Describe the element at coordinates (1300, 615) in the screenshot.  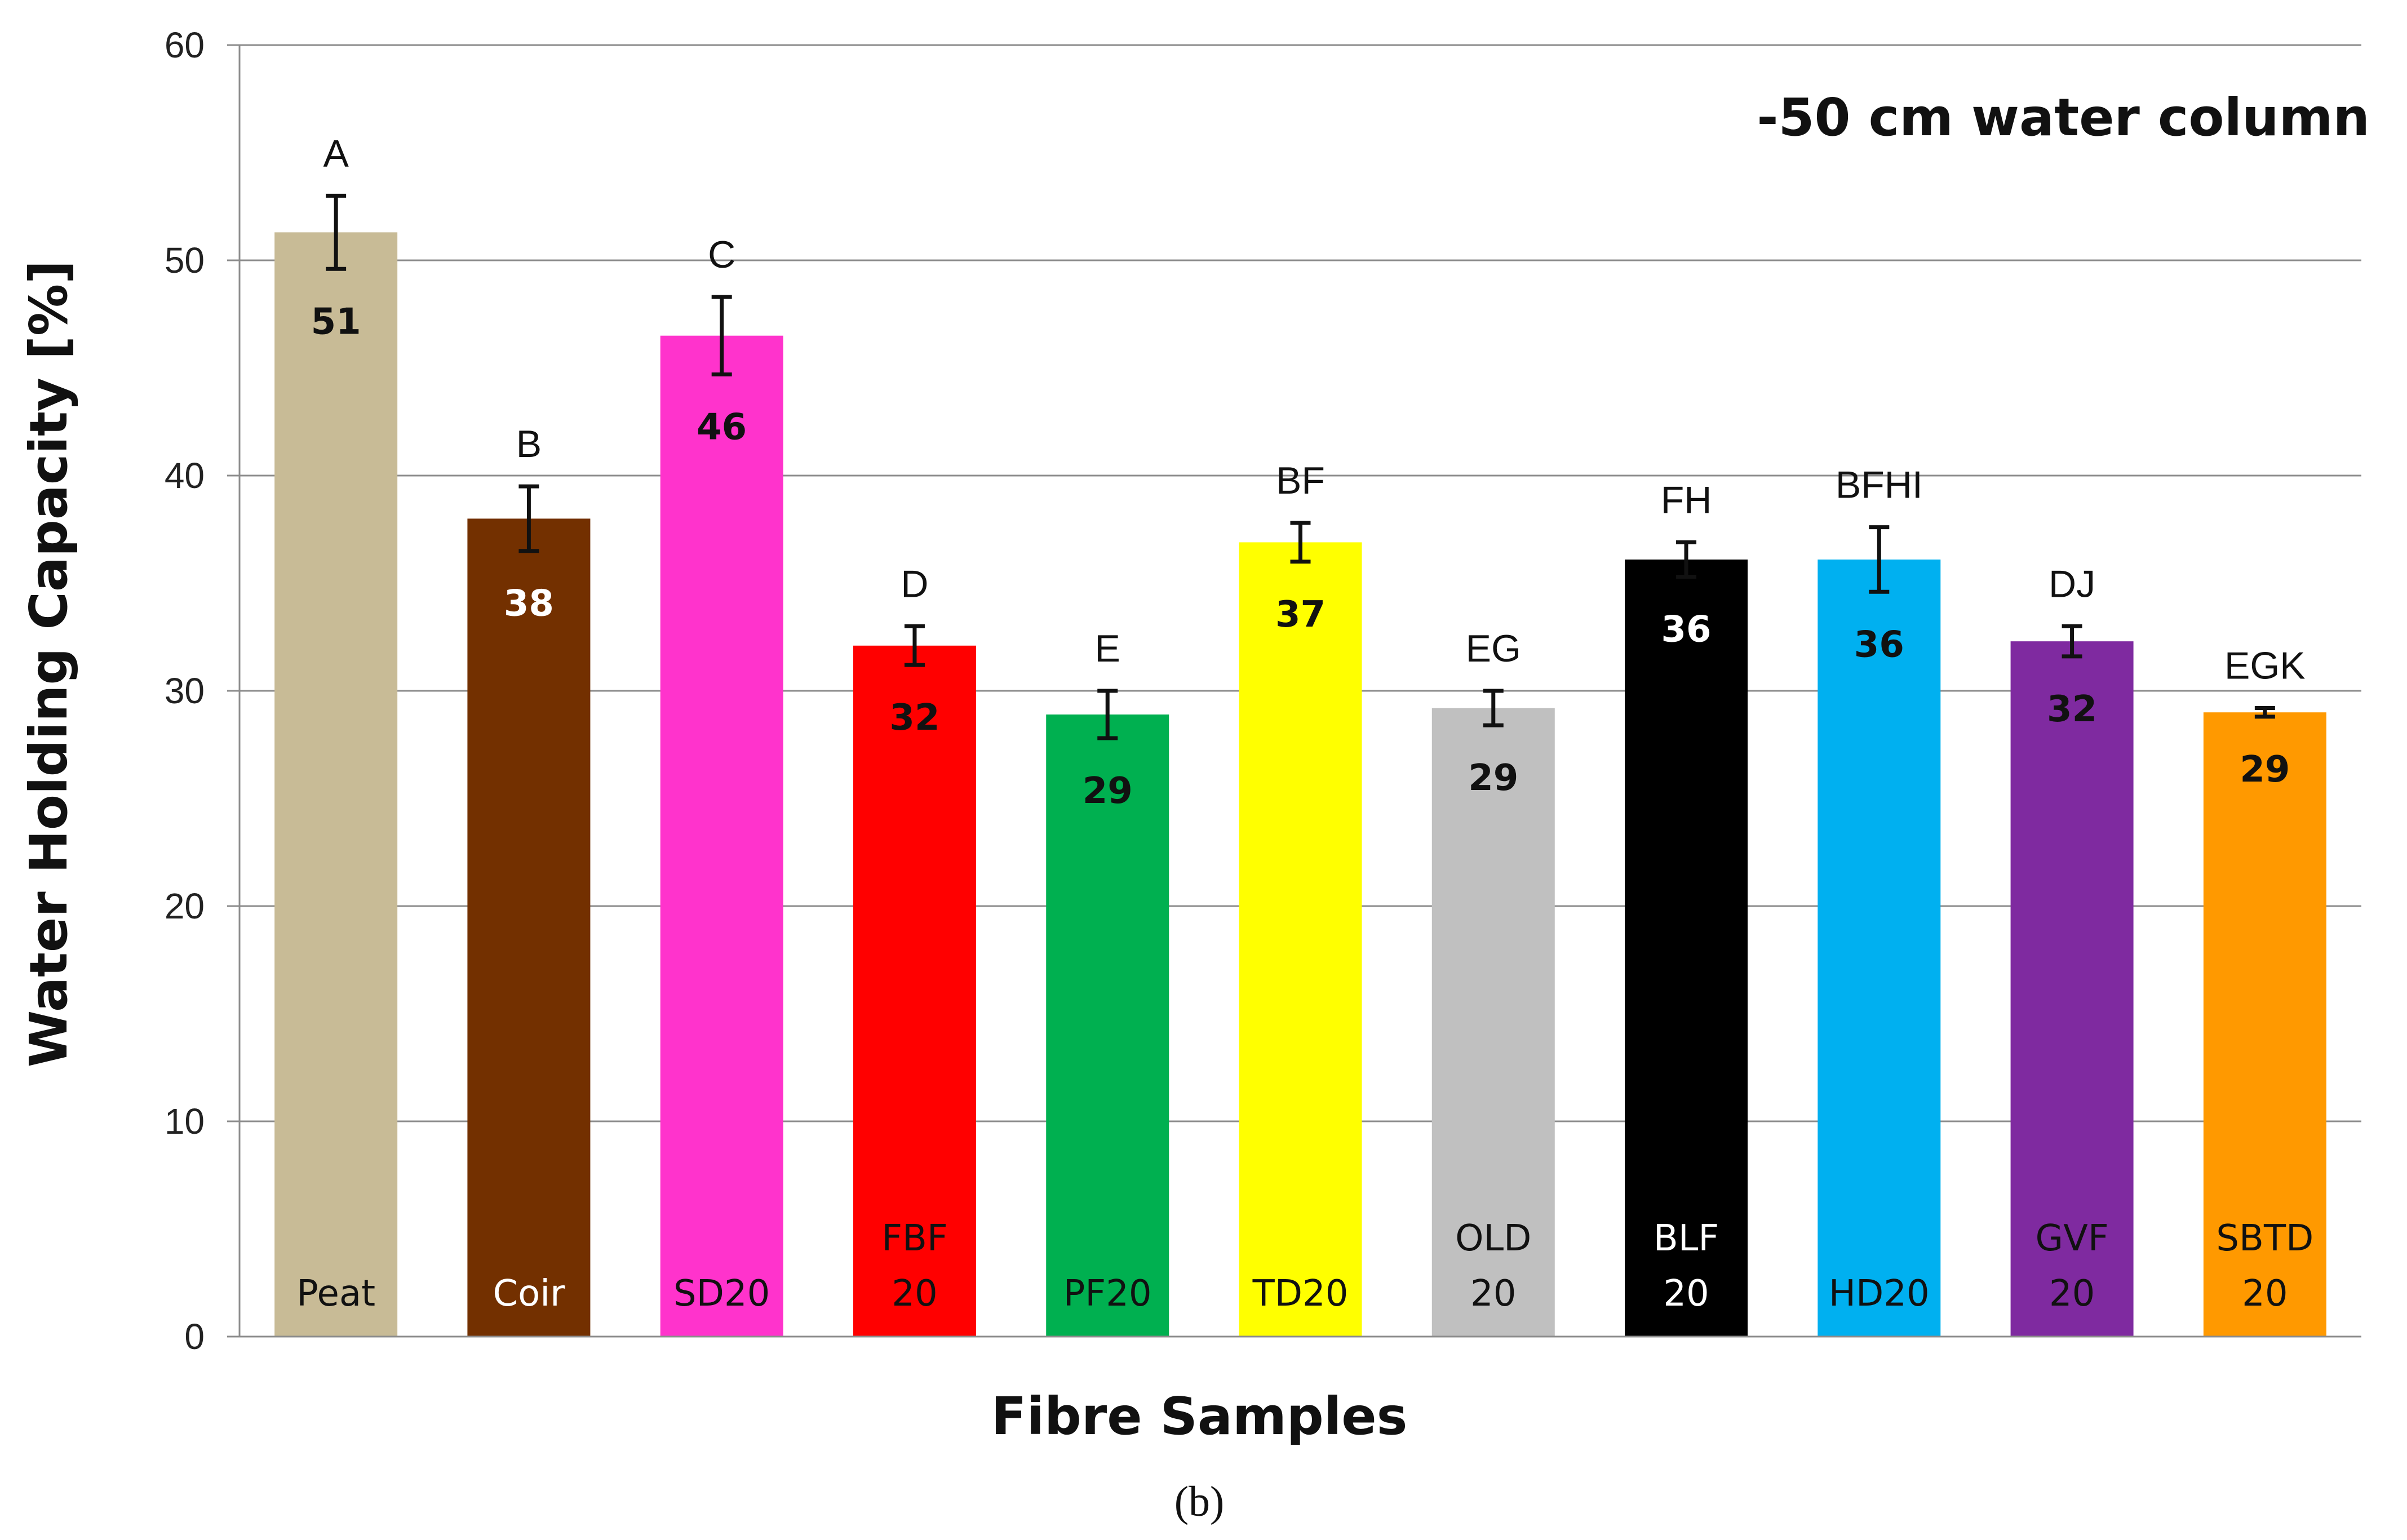
I see `data-label: 37` at that location.